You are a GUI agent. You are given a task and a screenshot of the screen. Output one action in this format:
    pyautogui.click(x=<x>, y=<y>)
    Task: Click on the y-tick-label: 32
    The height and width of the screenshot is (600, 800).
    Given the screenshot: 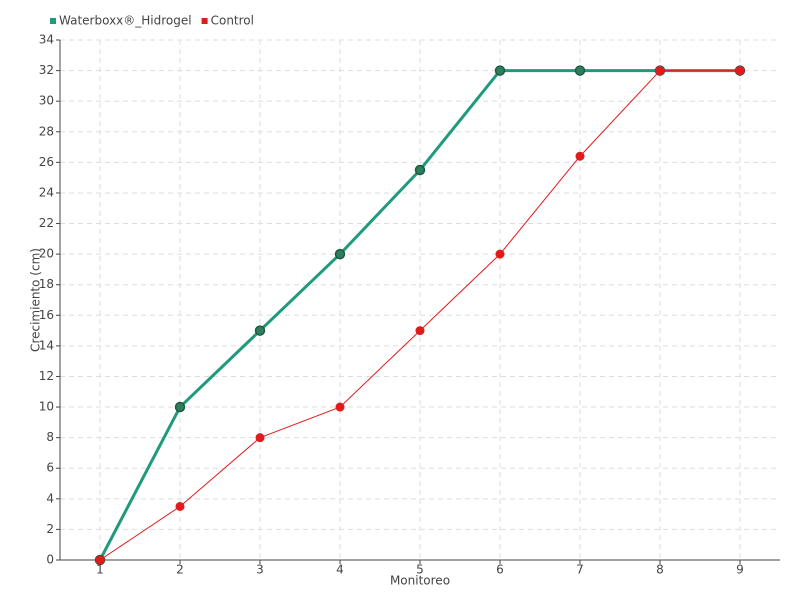 What is the action you would take?
    pyautogui.click(x=46, y=70)
    